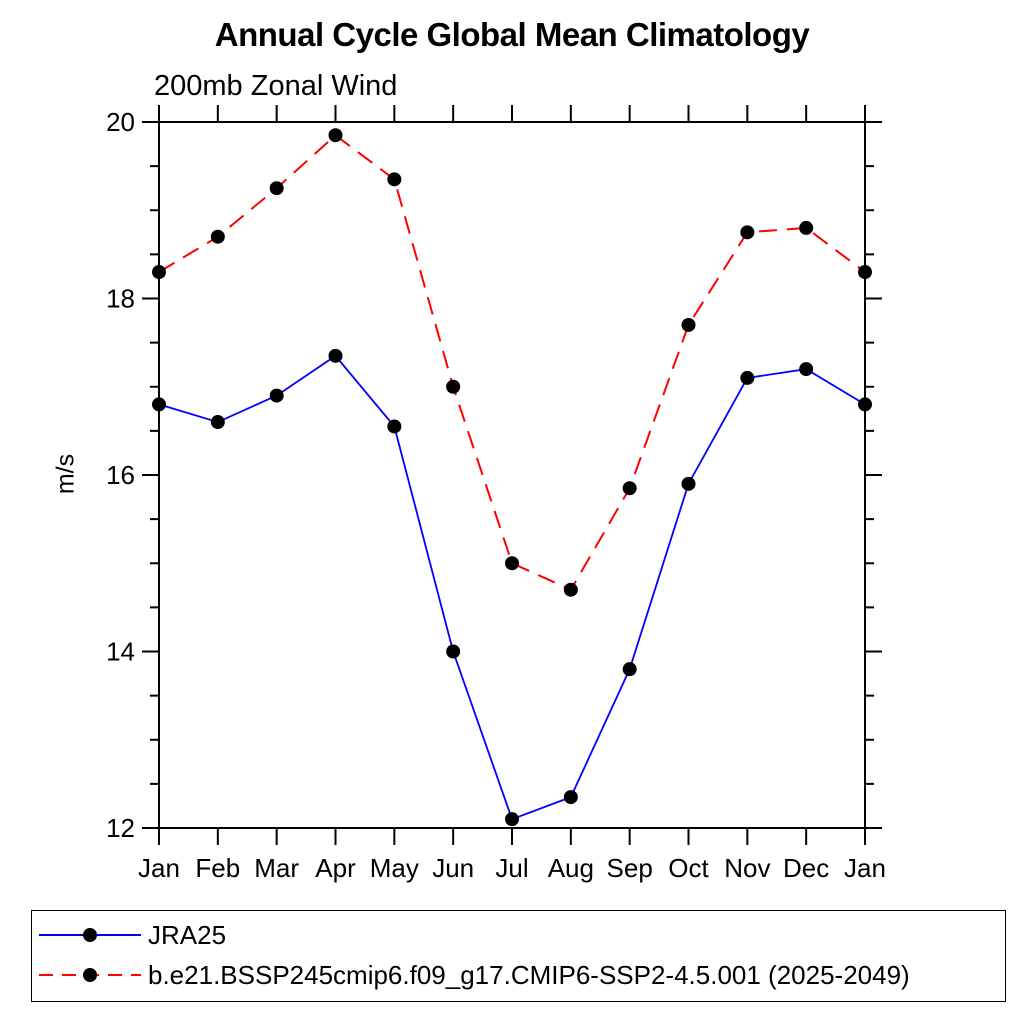 The height and width of the screenshot is (1024, 1024). Describe the element at coordinates (806, 868) in the screenshot. I see `x-tick-label: Dec` at that location.